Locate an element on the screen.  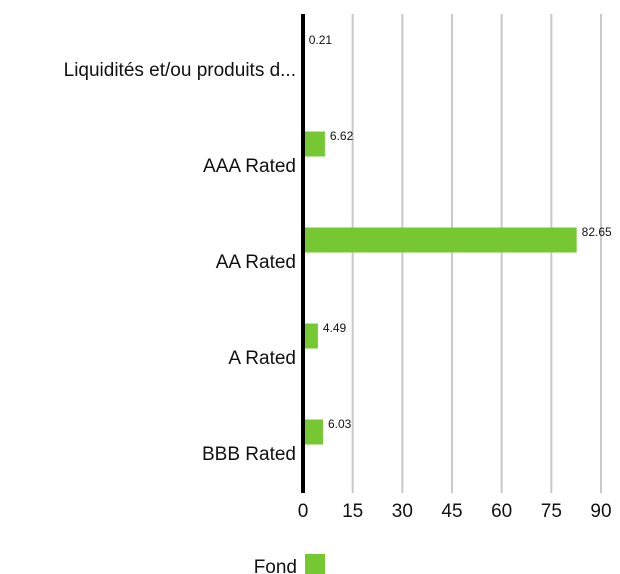
data-label-1: 6.62 is located at coordinates (342, 136).